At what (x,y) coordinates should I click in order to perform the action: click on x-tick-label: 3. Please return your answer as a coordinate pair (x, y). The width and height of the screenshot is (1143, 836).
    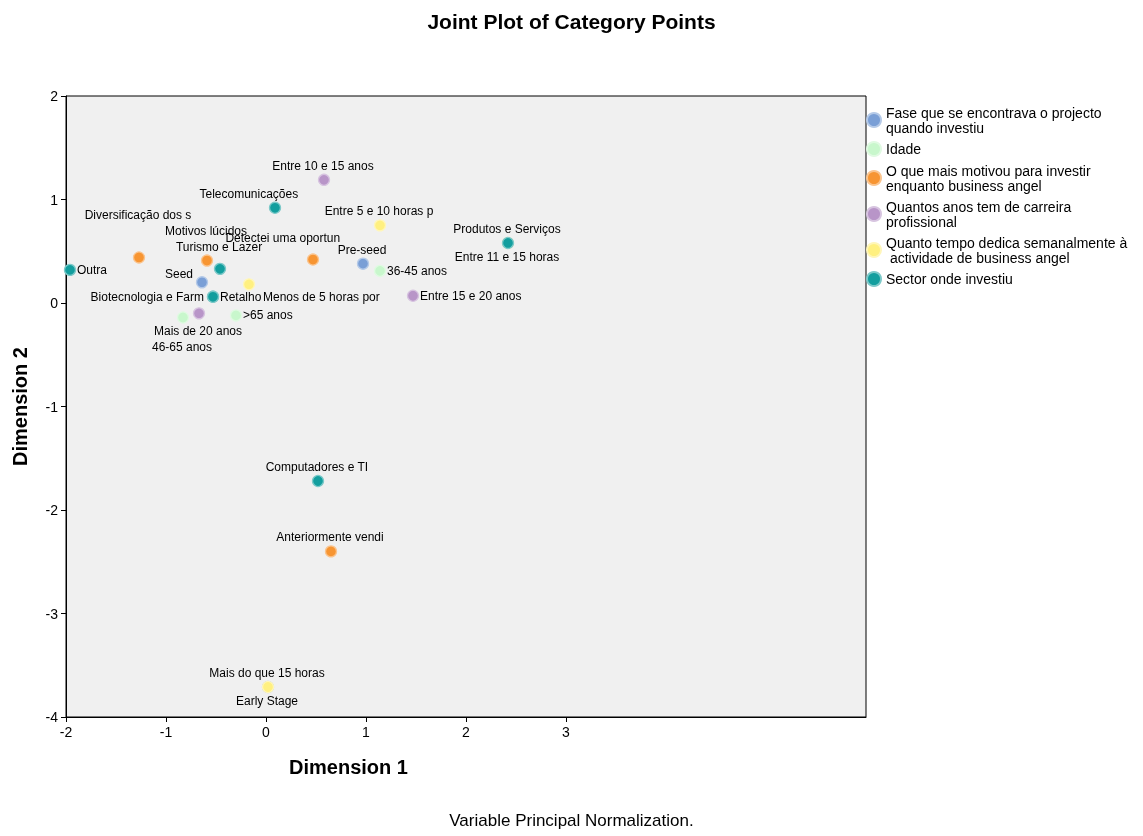
    Looking at the image, I should click on (566, 732).